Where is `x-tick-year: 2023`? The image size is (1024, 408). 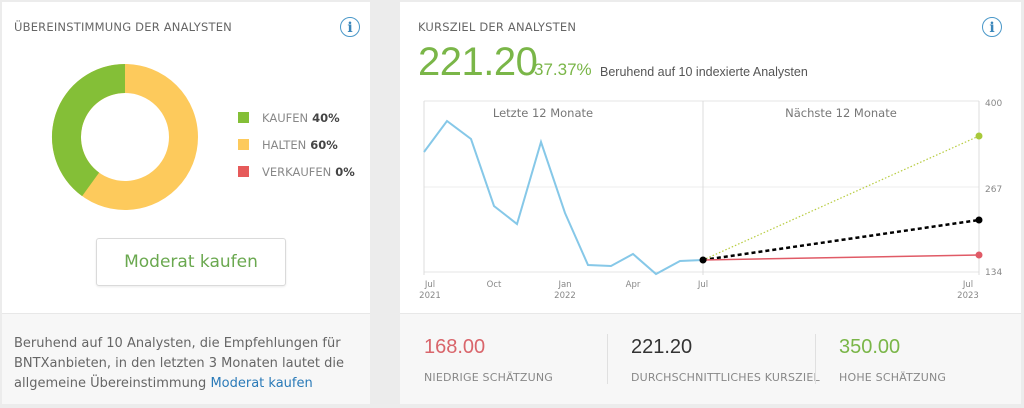 x-tick-year: 2023 is located at coordinates (968, 296).